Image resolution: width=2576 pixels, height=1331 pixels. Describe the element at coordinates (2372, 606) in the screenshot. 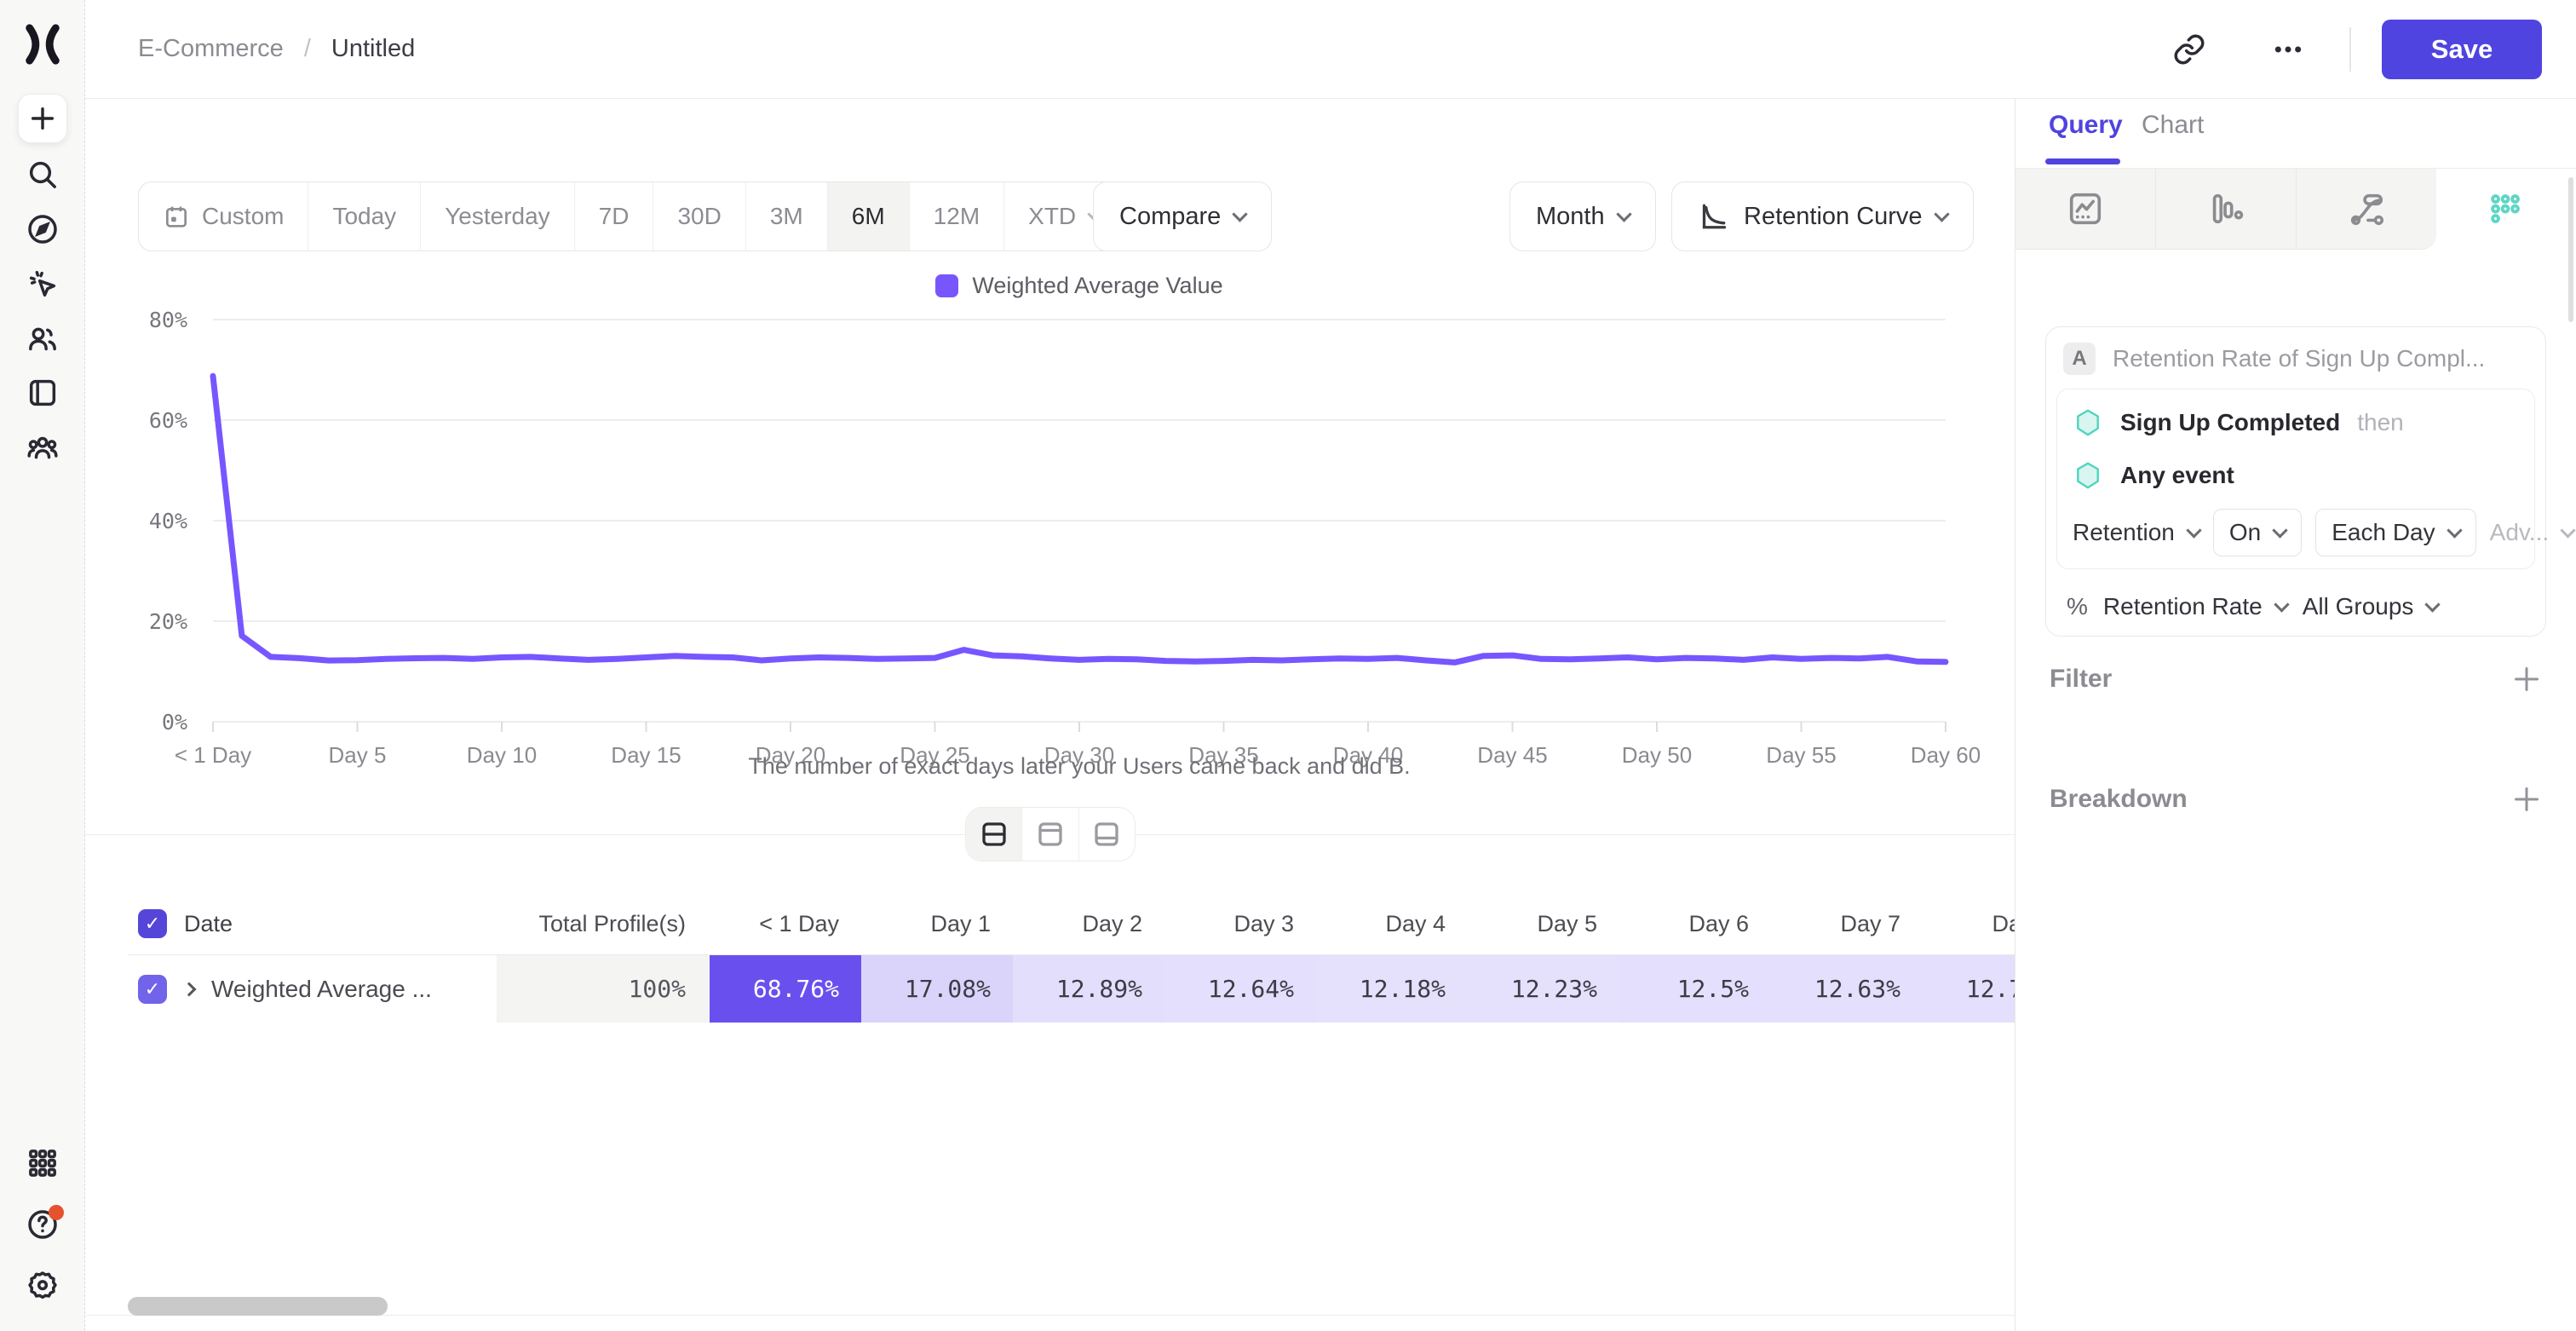

I see `groups-dropdown: All Groups` at that location.